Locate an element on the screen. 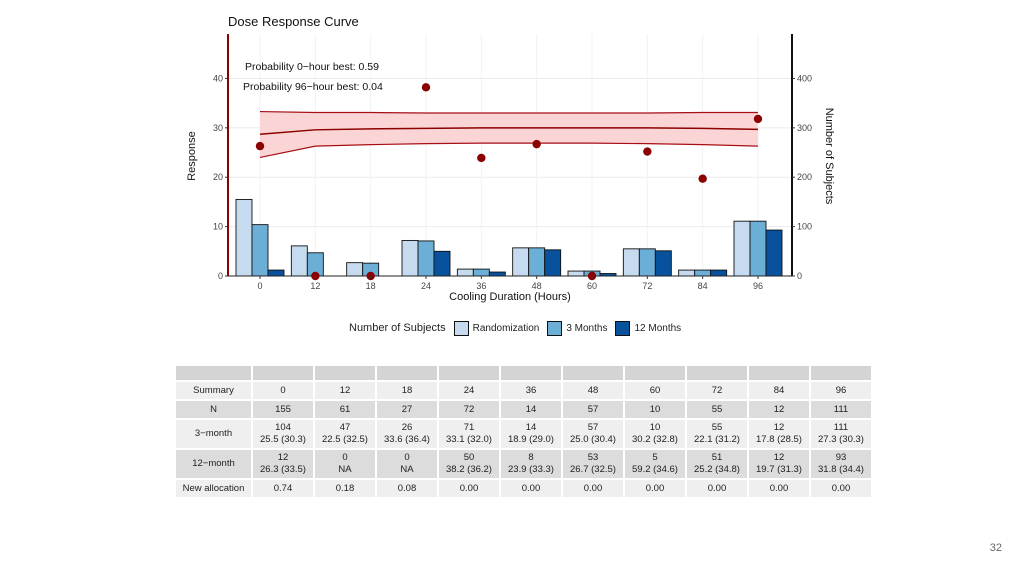 This screenshot has width=1024, height=576. table-cell: 12 17.8 (28.5) is located at coordinates (779, 434).